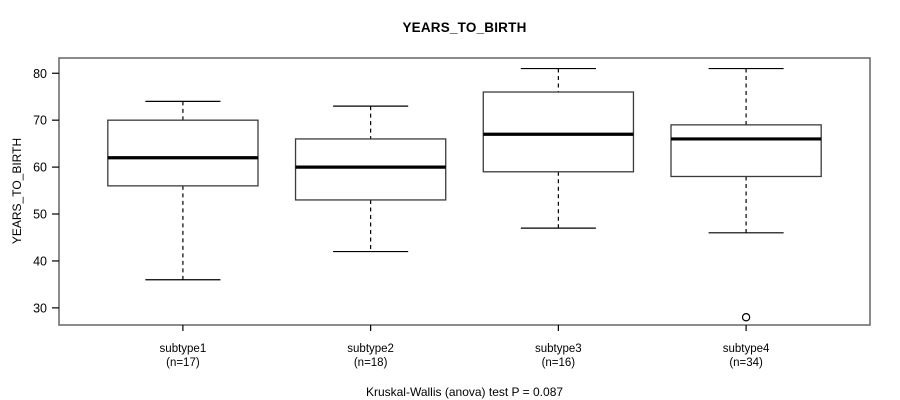  Describe the element at coordinates (40, 308) in the screenshot. I see `y-tick-label: 30` at that location.